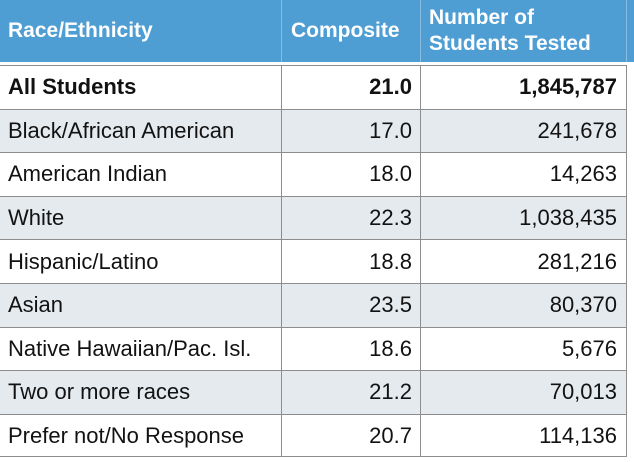 Image resolution: width=634 pixels, height=462 pixels. I want to click on table-row: Native Hawaiian/Pac. Isl. 18.6 5,676, so click(317, 348).